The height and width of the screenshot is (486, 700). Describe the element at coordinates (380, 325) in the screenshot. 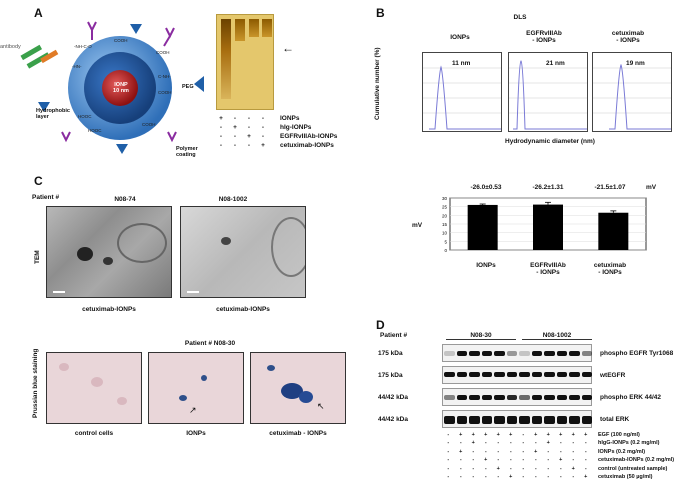

I see `panel-d-letter: D` at that location.